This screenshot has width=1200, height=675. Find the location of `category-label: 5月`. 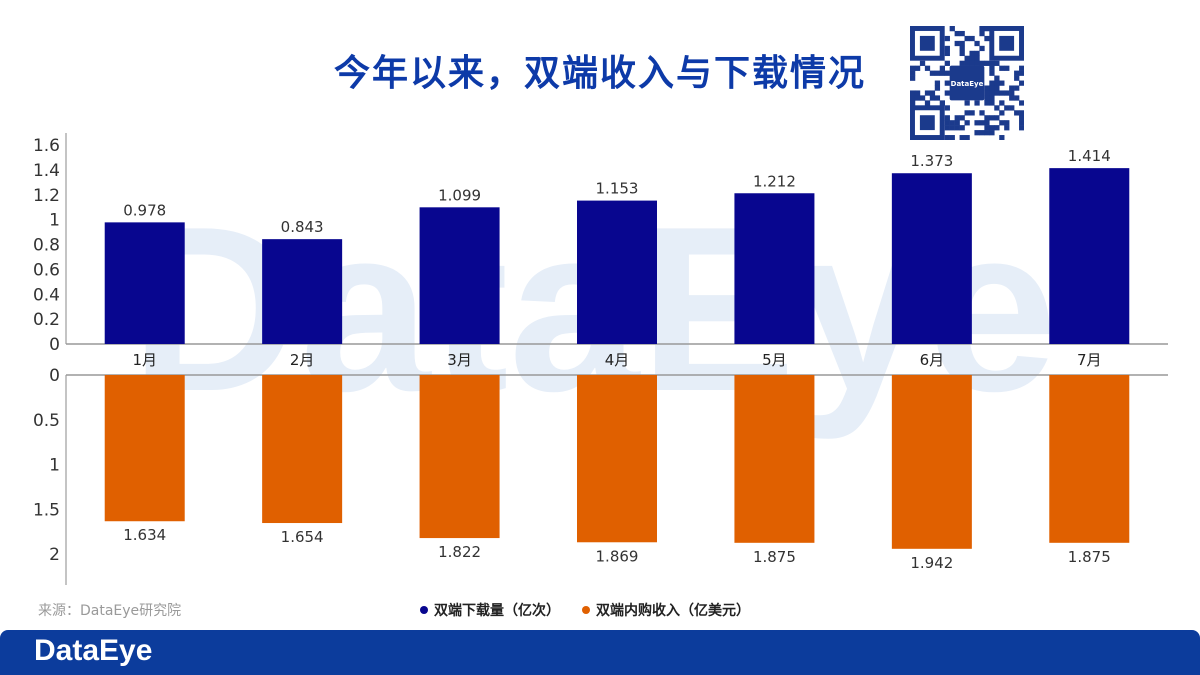

category-label: 5月 is located at coordinates (774, 360).